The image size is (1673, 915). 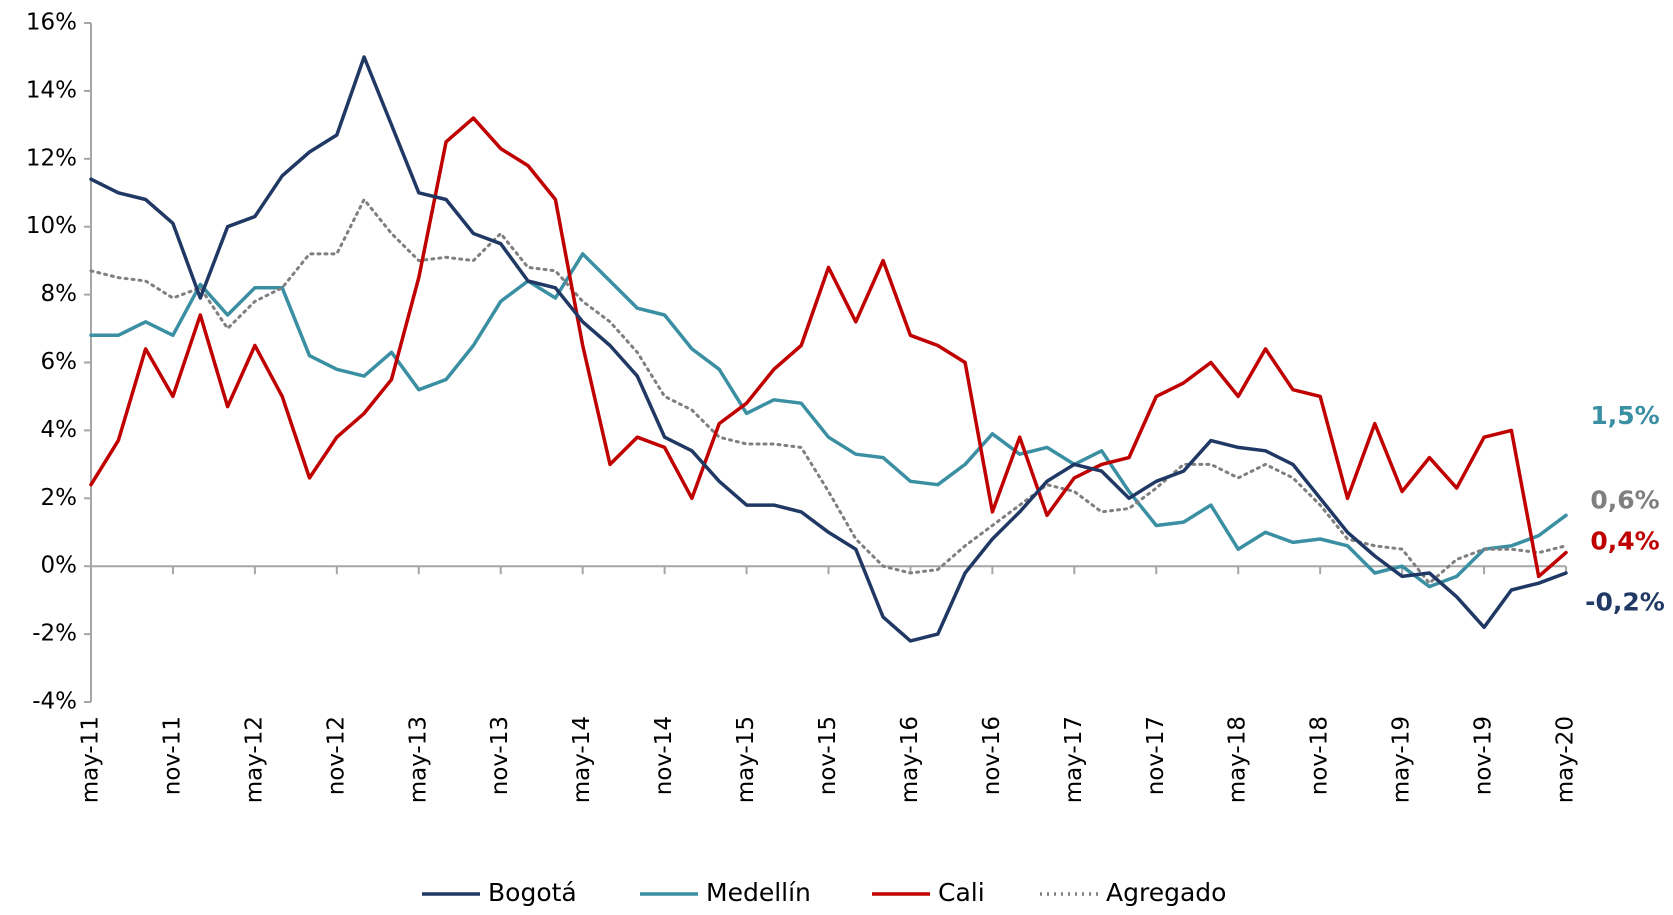 What do you see at coordinates (91, 759) in the screenshot?
I see `x-tick-label: may-11` at bounding box center [91, 759].